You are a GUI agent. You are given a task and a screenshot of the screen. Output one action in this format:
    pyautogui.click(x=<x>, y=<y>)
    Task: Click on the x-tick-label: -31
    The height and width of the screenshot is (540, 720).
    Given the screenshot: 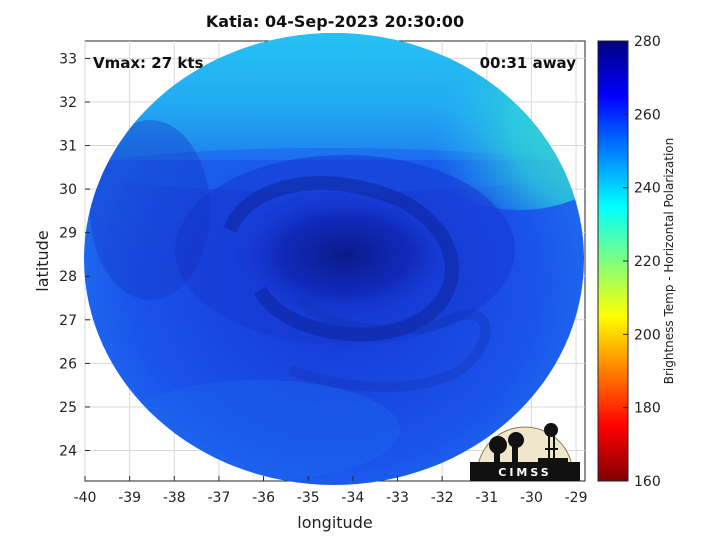 What is the action you would take?
    pyautogui.click(x=486, y=498)
    